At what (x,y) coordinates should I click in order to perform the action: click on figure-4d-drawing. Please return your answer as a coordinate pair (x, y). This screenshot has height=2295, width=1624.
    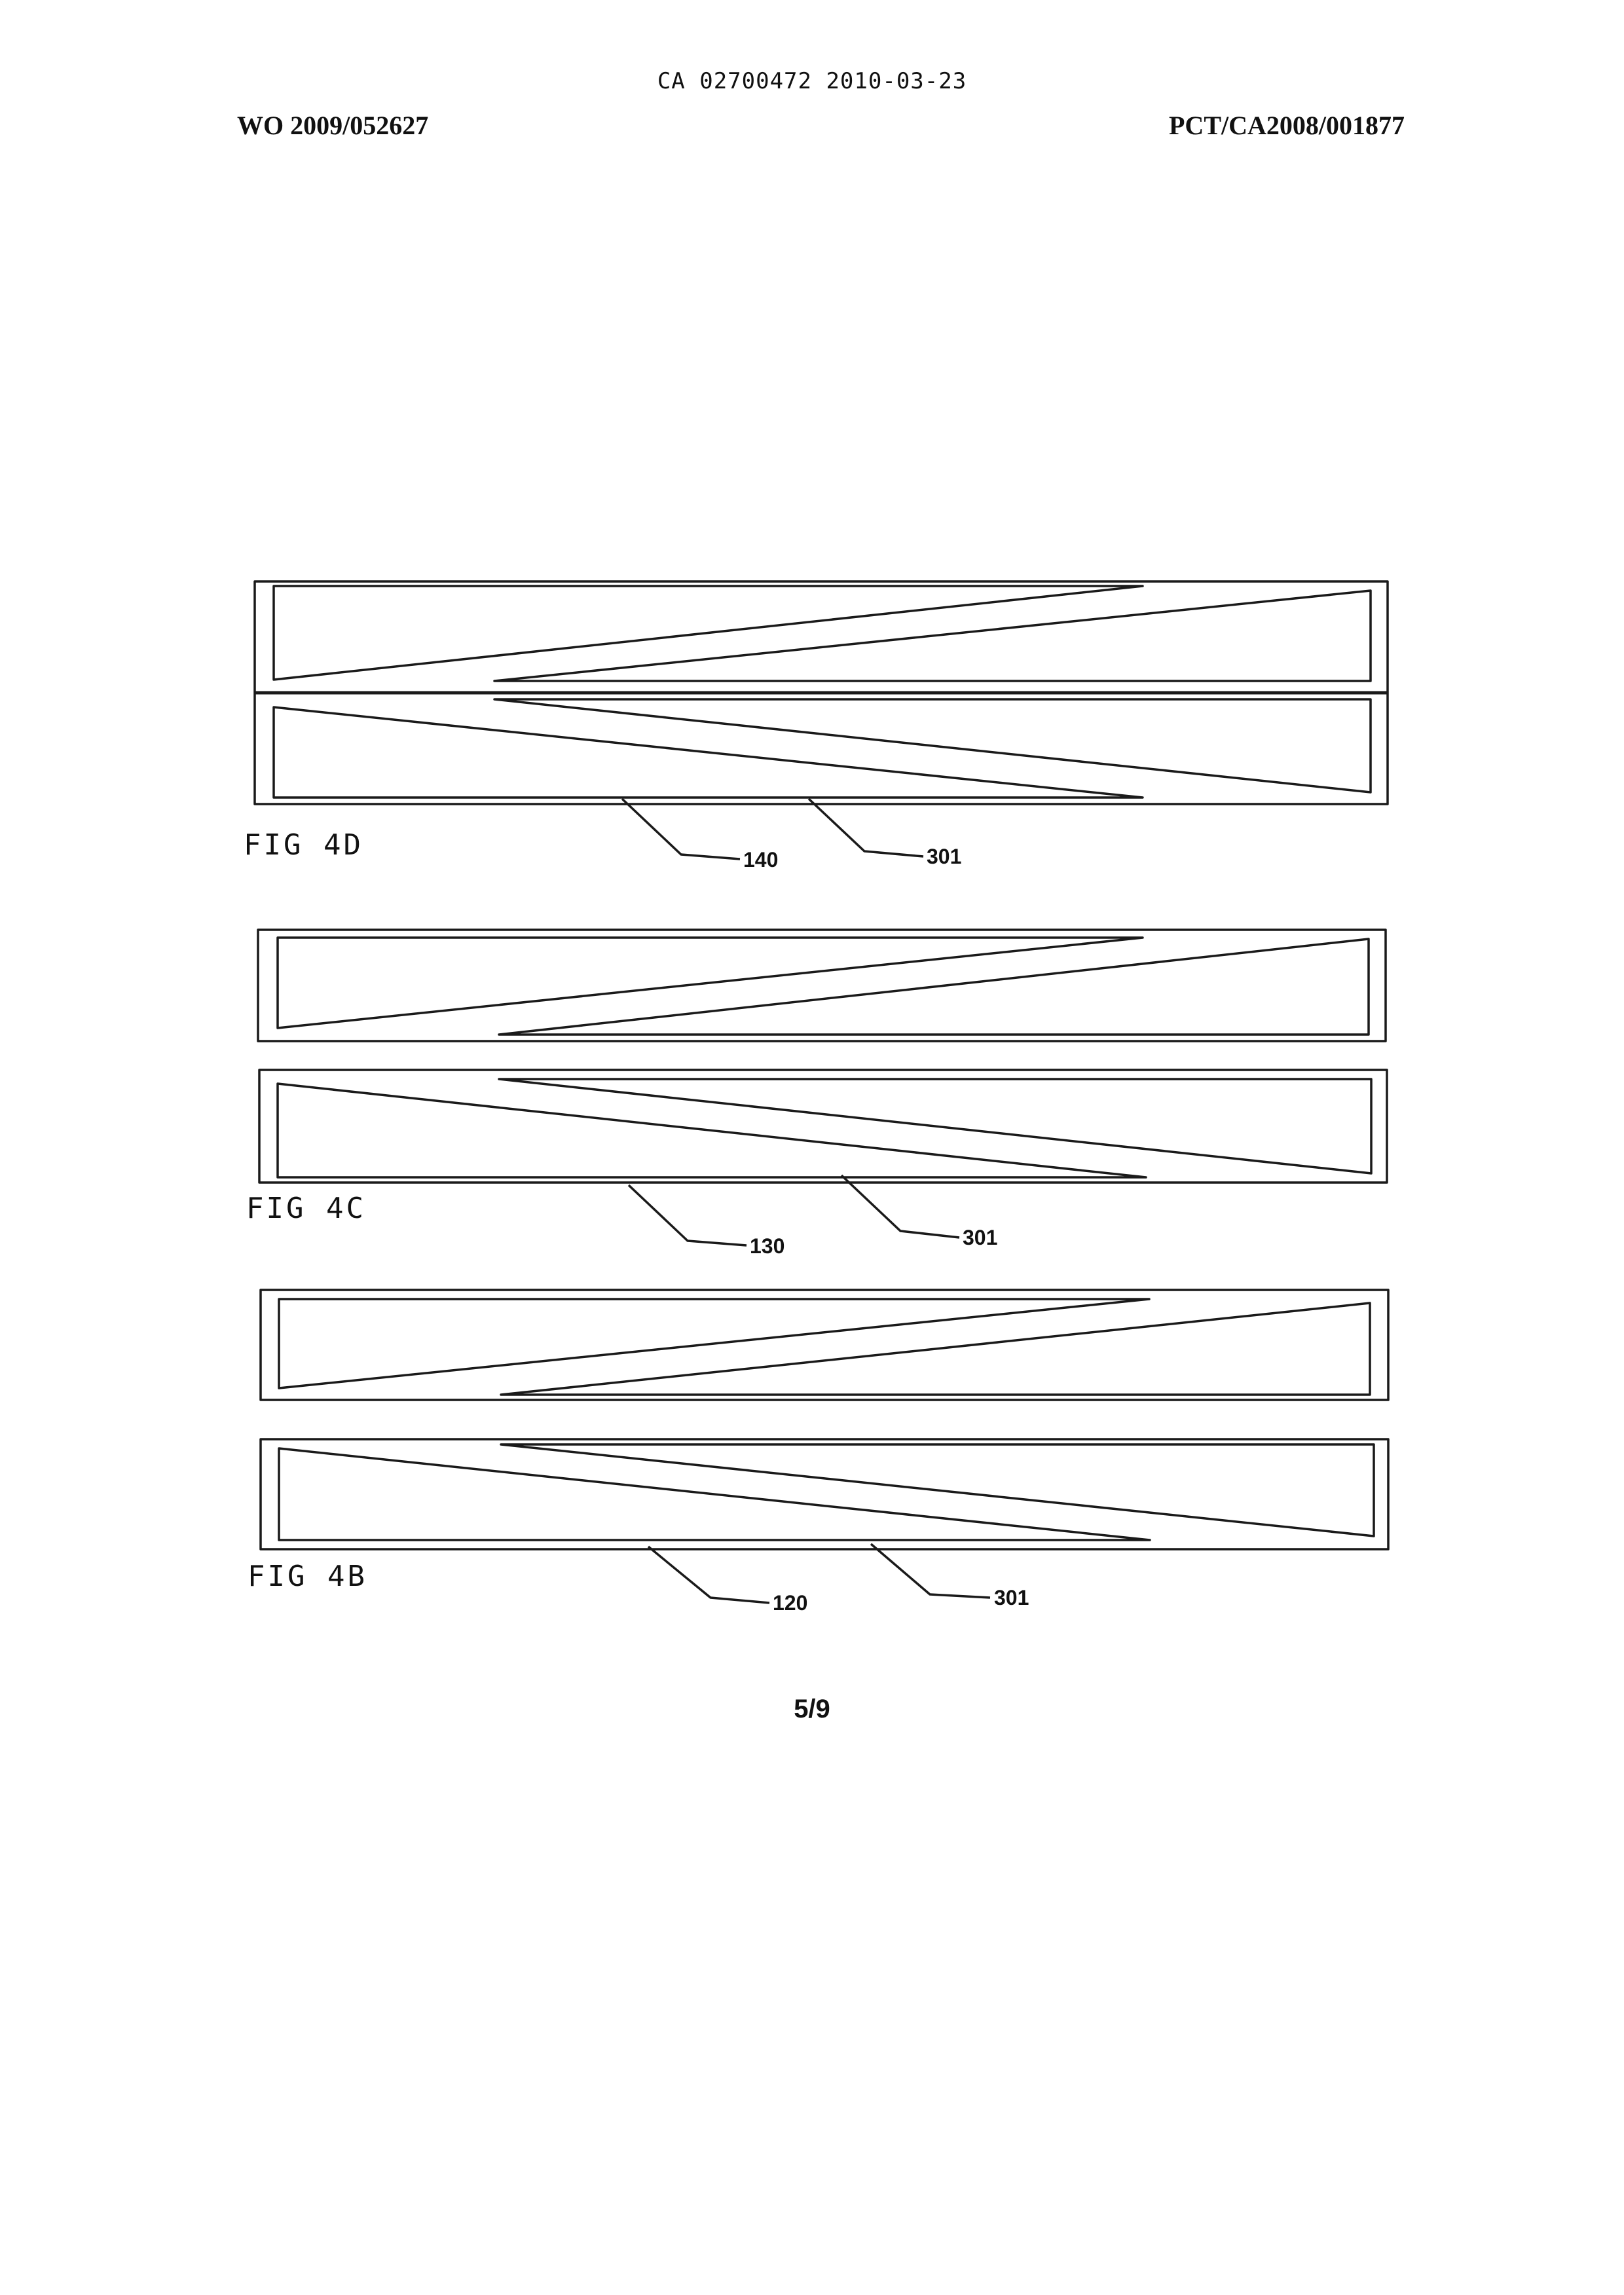
    Looking at the image, I should click on (821, 720).